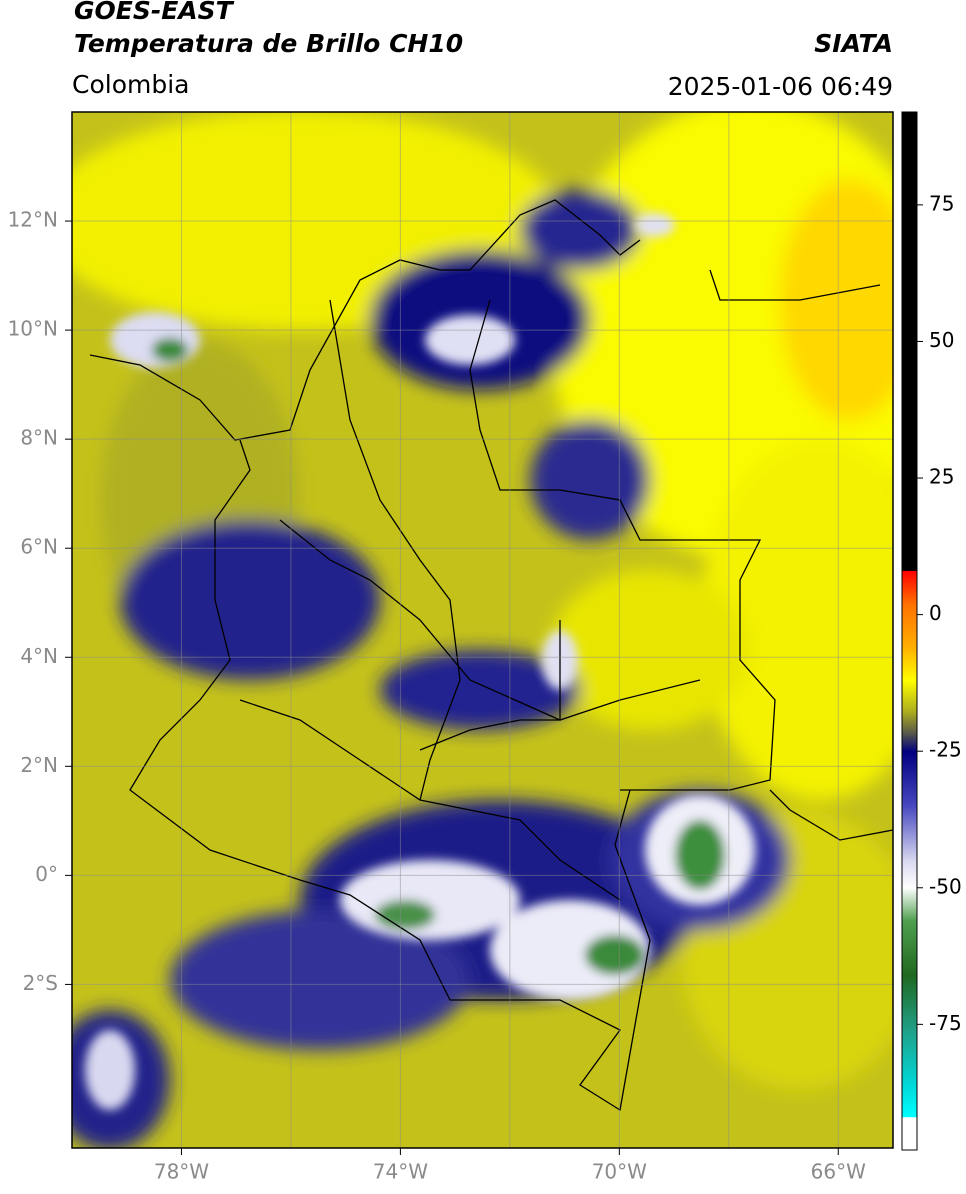 The width and height of the screenshot is (966, 1194). What do you see at coordinates (400, 1172) in the screenshot?
I see `lon-tick-label: 74°W` at bounding box center [400, 1172].